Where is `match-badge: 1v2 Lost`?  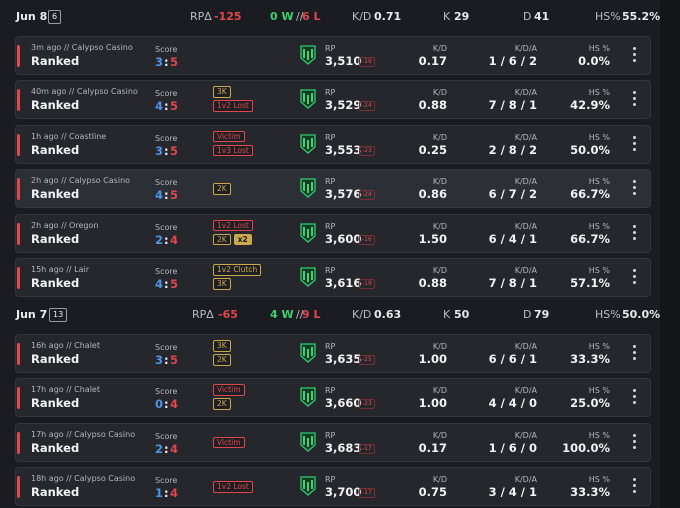
match-badge: 1v2 Lost is located at coordinates (233, 225).